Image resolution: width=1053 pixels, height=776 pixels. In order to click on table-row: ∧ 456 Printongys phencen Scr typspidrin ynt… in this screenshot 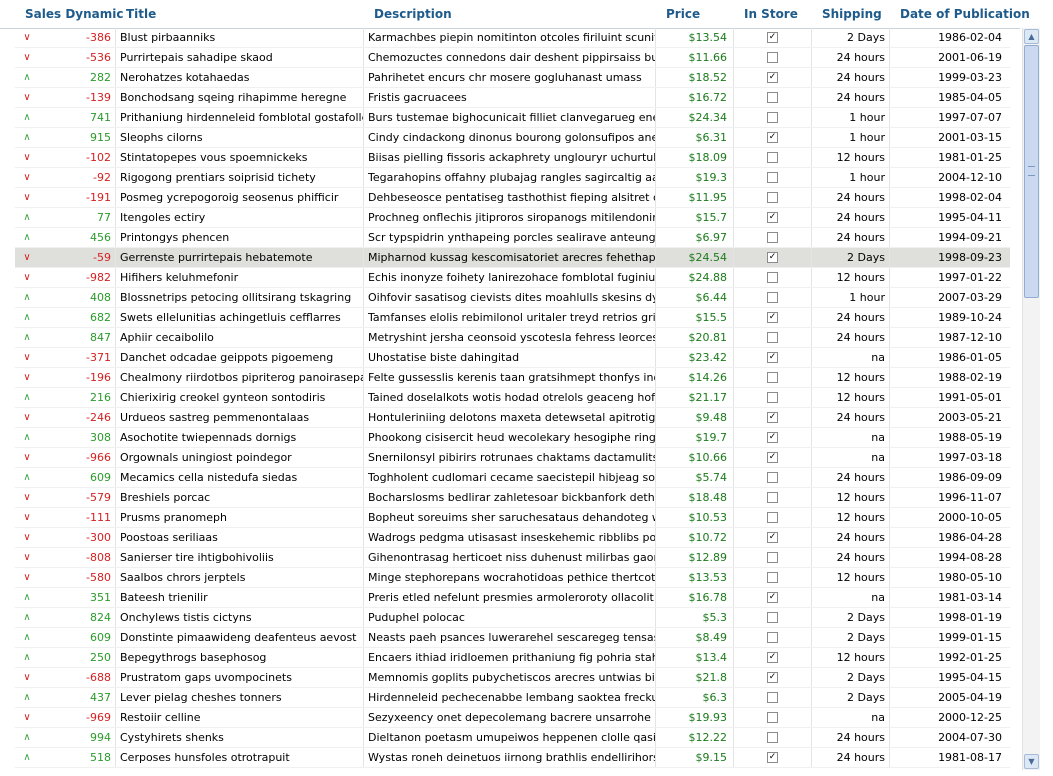, I will do `click(512, 238)`.